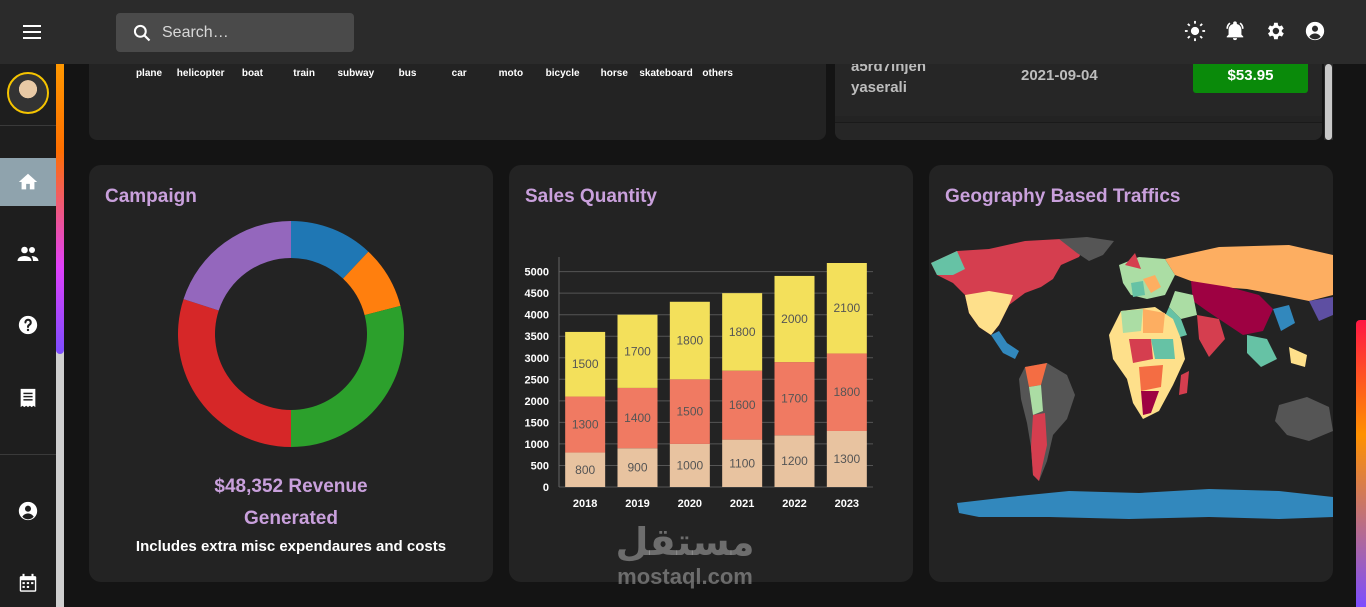 The width and height of the screenshot is (1366, 607). Describe the element at coordinates (847, 504) in the screenshot. I see `x-tick-label: 2023` at that location.